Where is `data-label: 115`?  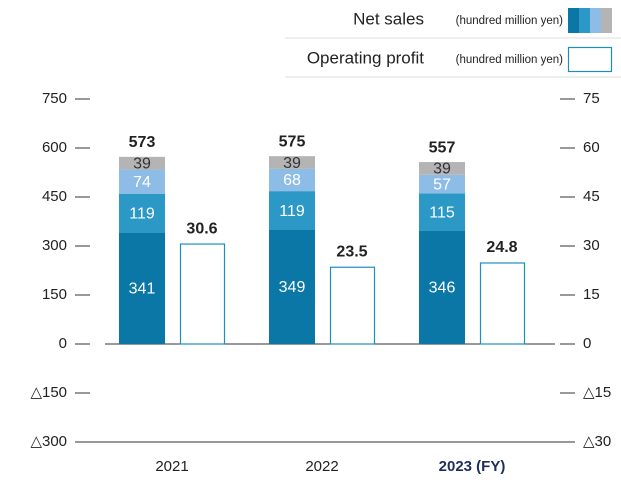 data-label: 115 is located at coordinates (442, 212).